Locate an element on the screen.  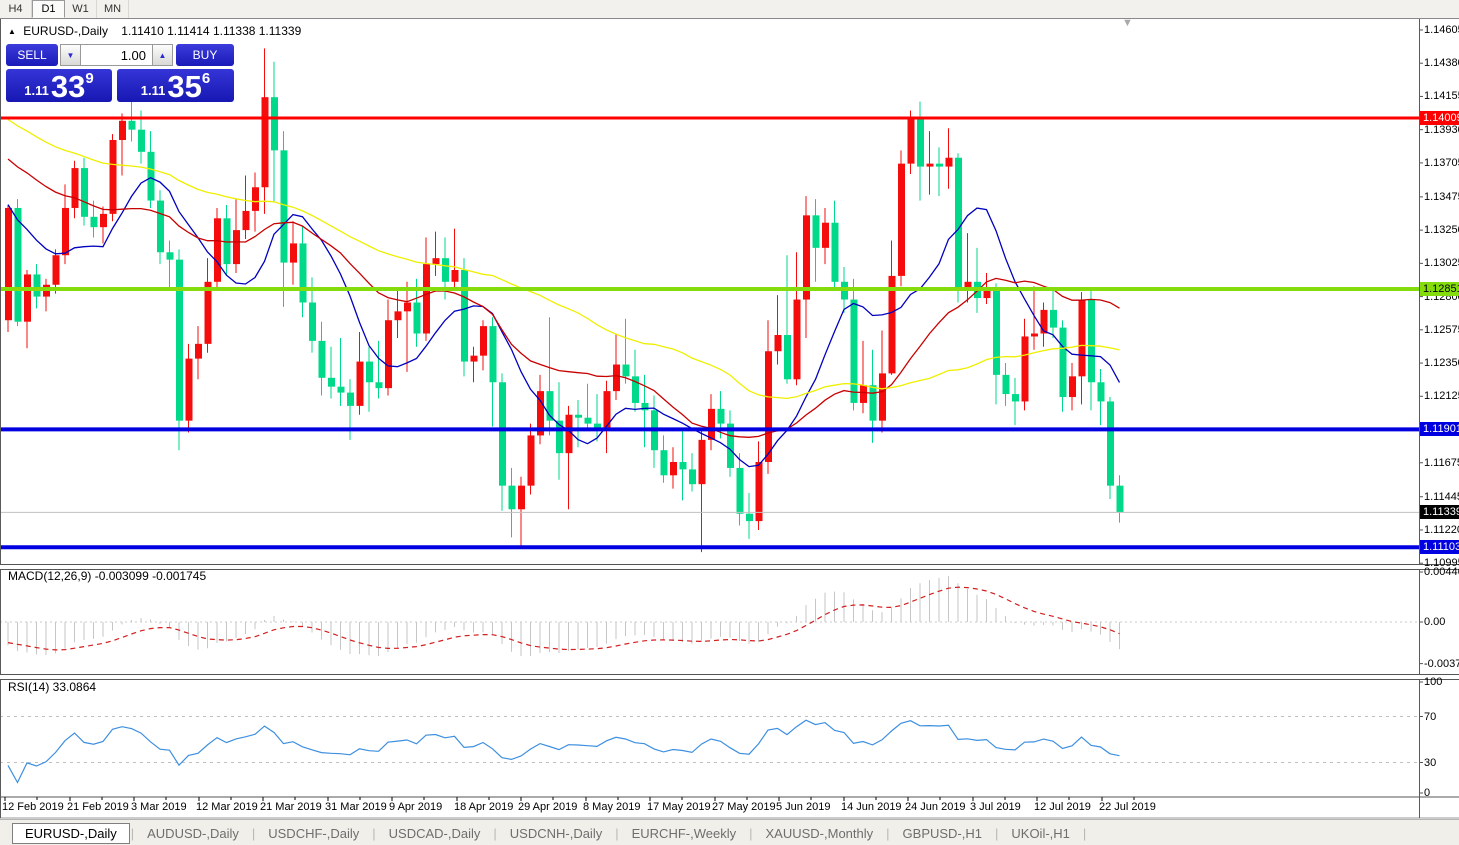
chart-tab-usdcad-daily: USDCAD-,Daily is located at coordinates (434, 833).